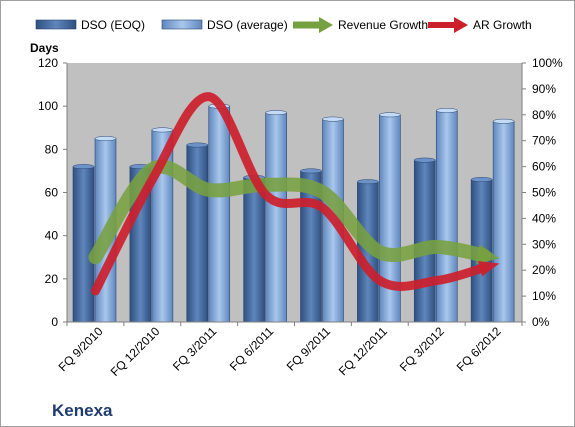  What do you see at coordinates (113, 25) in the screenshot?
I see `legend-label: DSO (EOQ)` at bounding box center [113, 25].